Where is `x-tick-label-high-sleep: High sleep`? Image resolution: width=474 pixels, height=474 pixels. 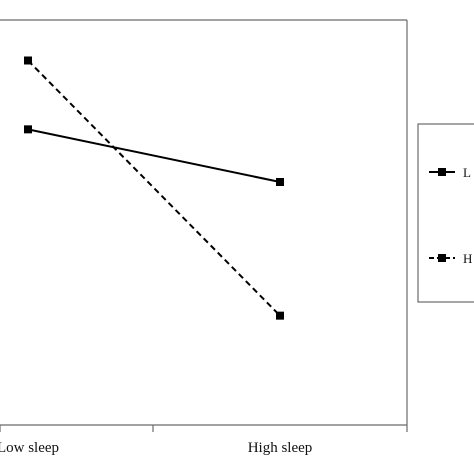
x-tick-label-high-sleep: High sleep is located at coordinates (280, 448).